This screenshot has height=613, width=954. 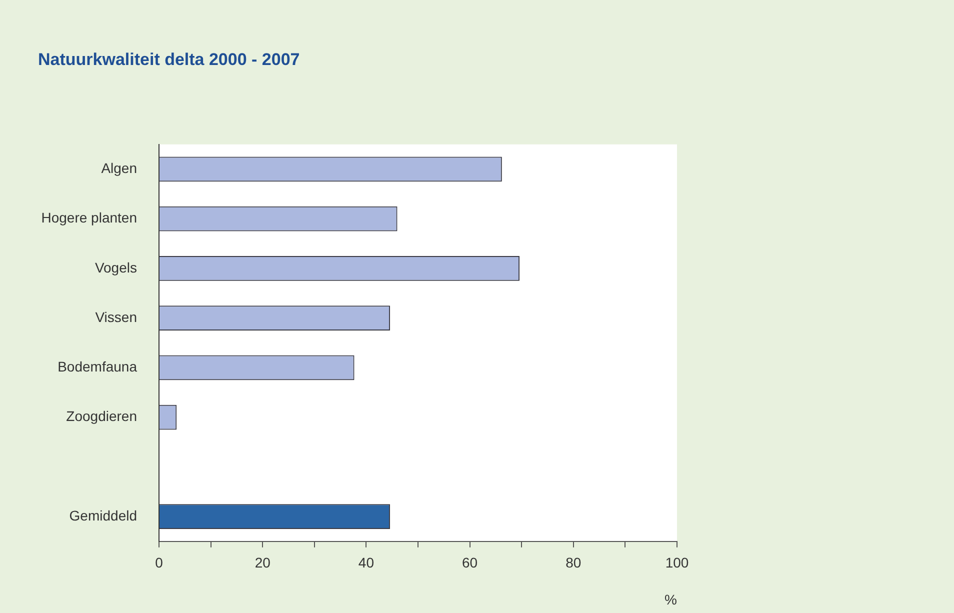 What do you see at coordinates (98, 366) in the screenshot?
I see `y-tick-label: Bodemfauna` at bounding box center [98, 366].